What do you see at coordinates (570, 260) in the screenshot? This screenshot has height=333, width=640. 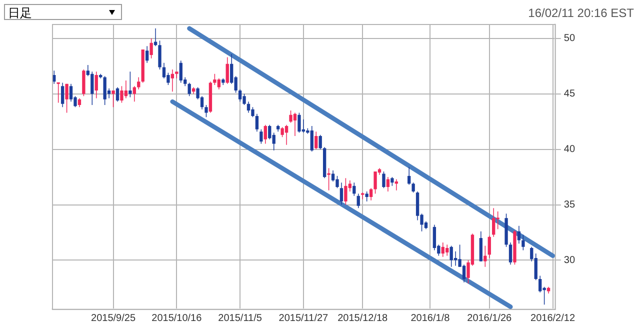 I see `y-tick-label: 30` at bounding box center [570, 260].